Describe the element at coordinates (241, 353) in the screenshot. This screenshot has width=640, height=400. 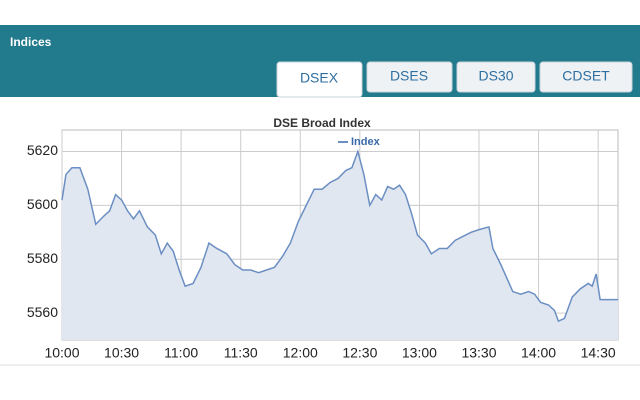
I see `x-tick-label: 11:30` at that location.